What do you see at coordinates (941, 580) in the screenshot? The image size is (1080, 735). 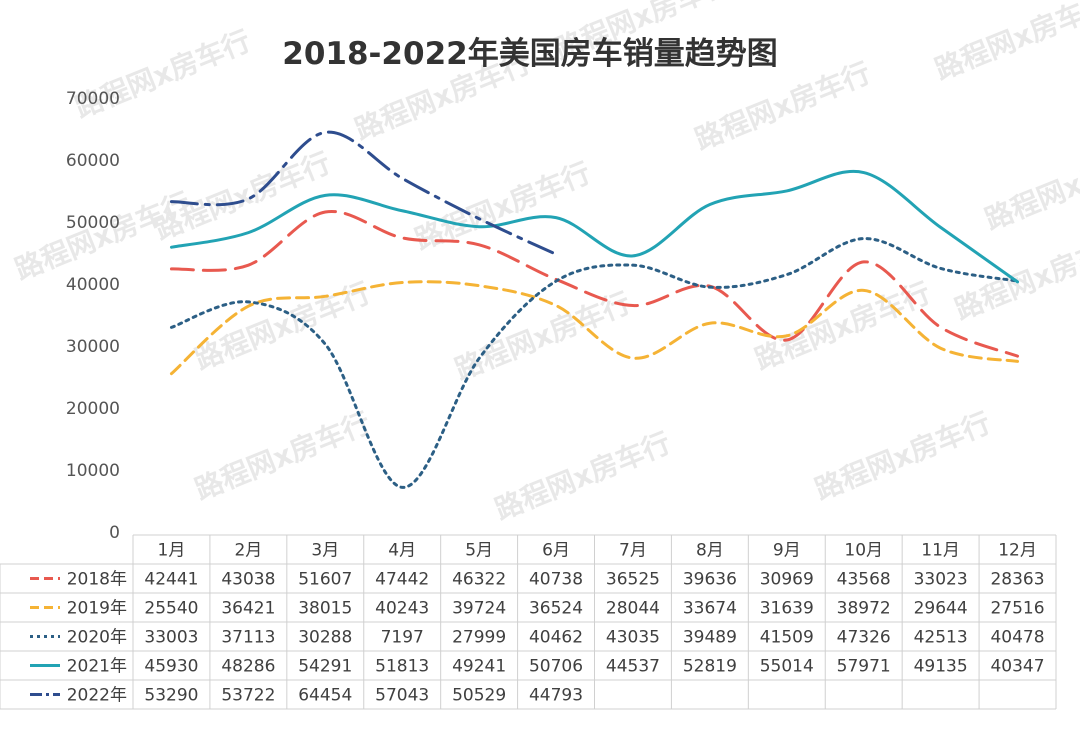 I see `table-value: 33023` at bounding box center [941, 580].